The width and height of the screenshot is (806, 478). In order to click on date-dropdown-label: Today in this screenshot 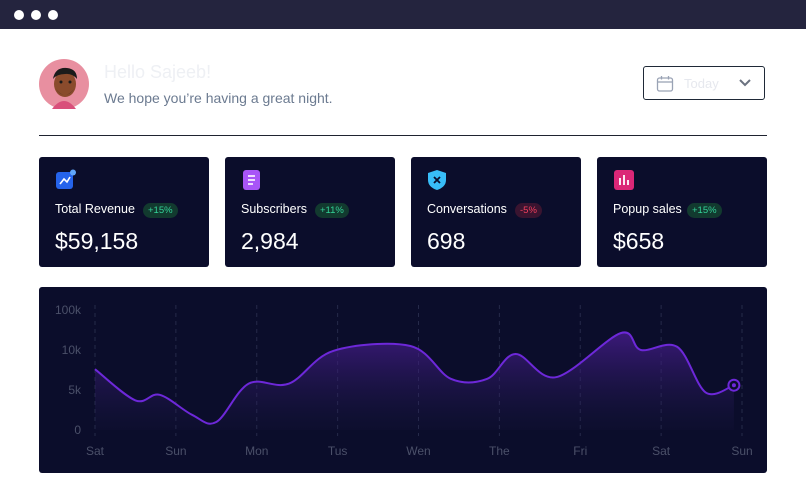, I will do `click(701, 83)`.